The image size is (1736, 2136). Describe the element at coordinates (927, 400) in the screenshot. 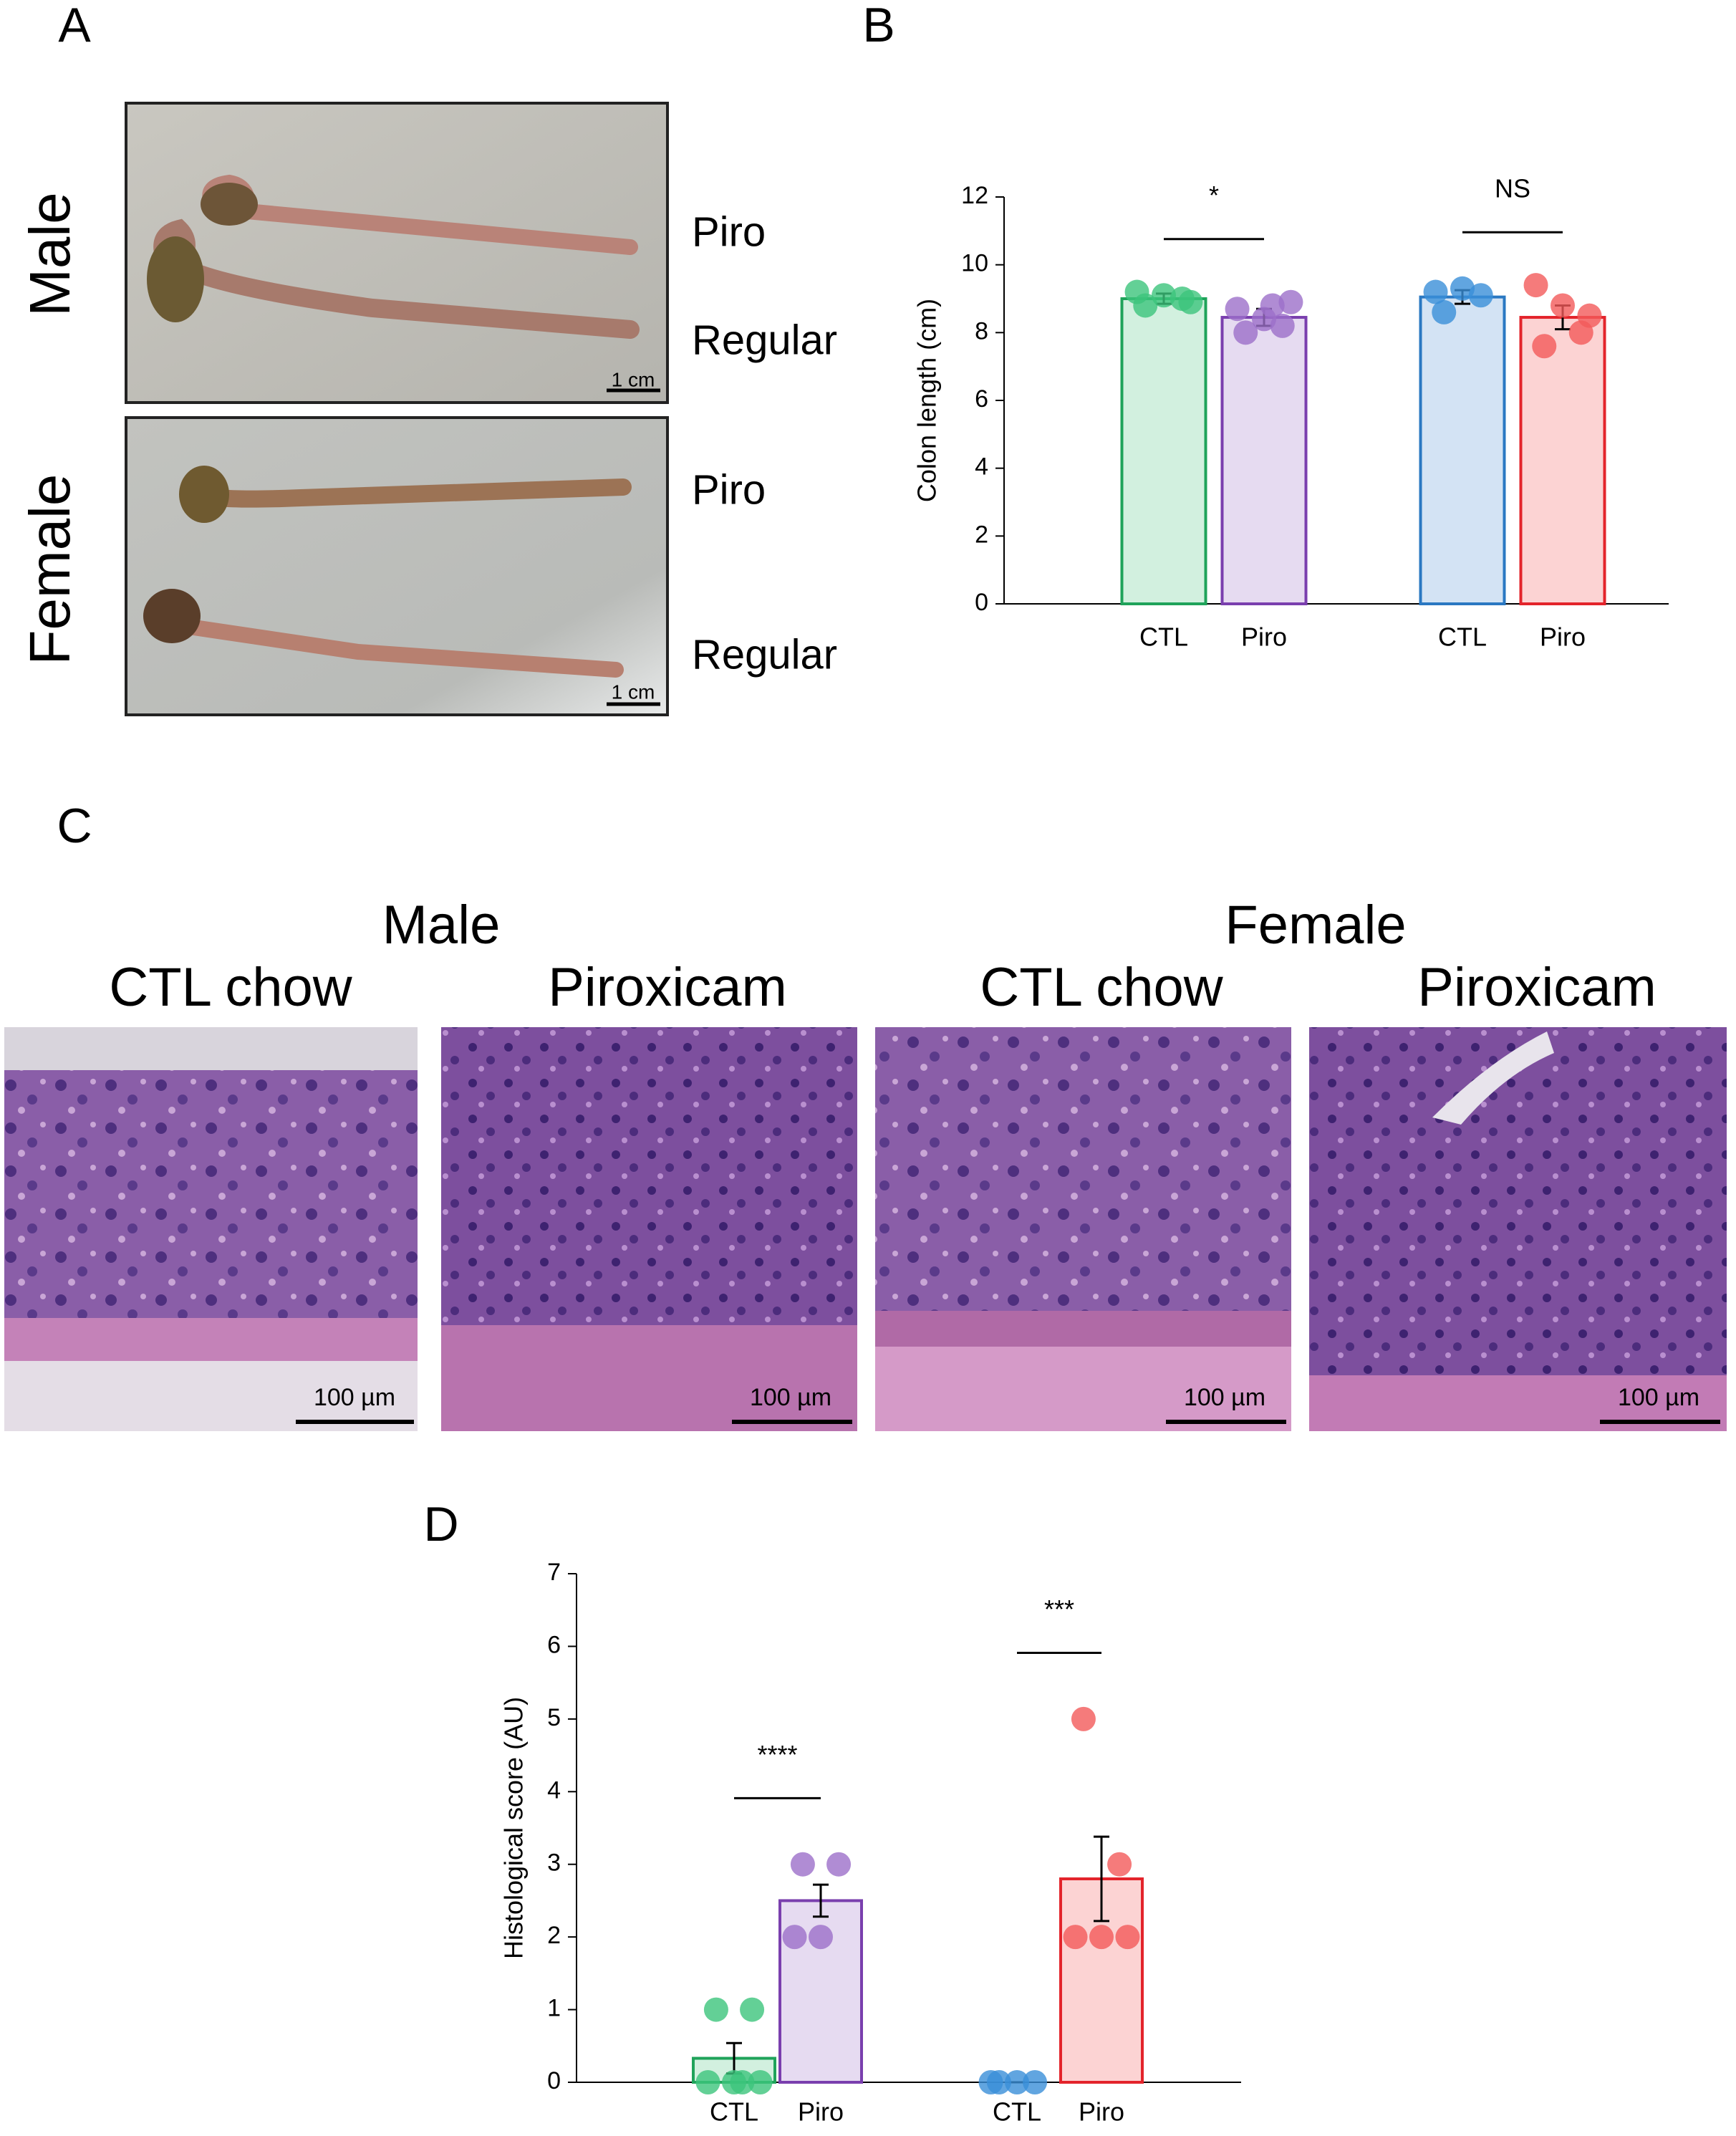

I see `y-axis-label: Colon length (cm)` at that location.